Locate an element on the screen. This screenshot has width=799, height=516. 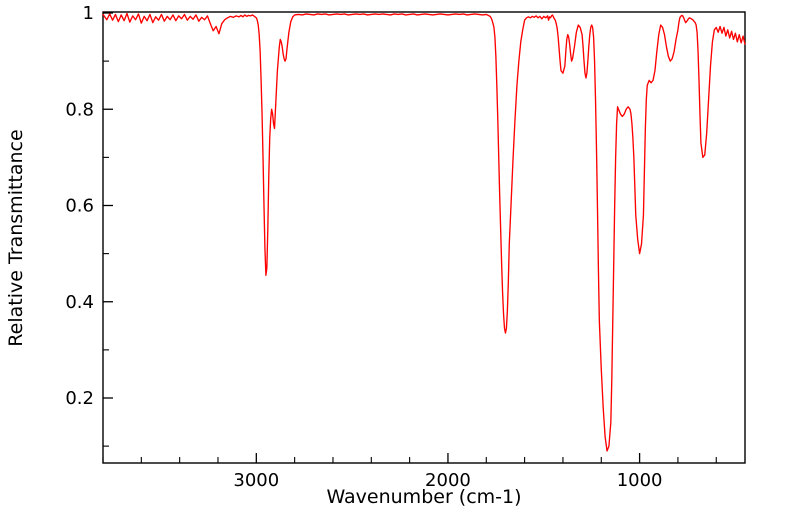
x-axis-ticks is located at coordinates (409, 458).